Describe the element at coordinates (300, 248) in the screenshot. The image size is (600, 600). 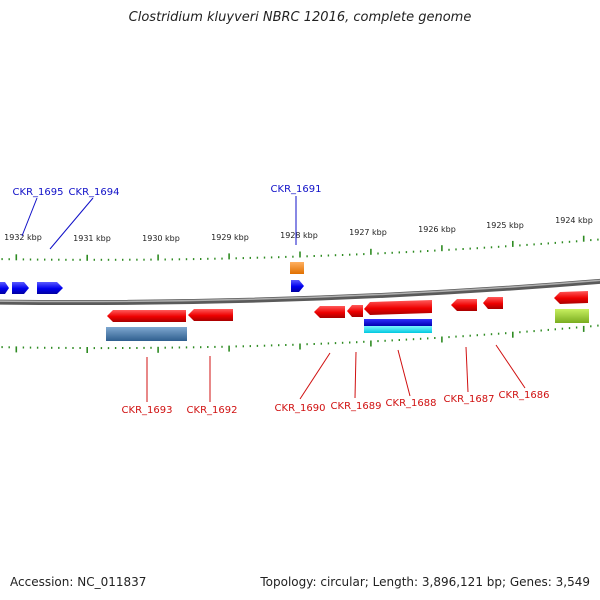
I see `top-tick-row` at that location.